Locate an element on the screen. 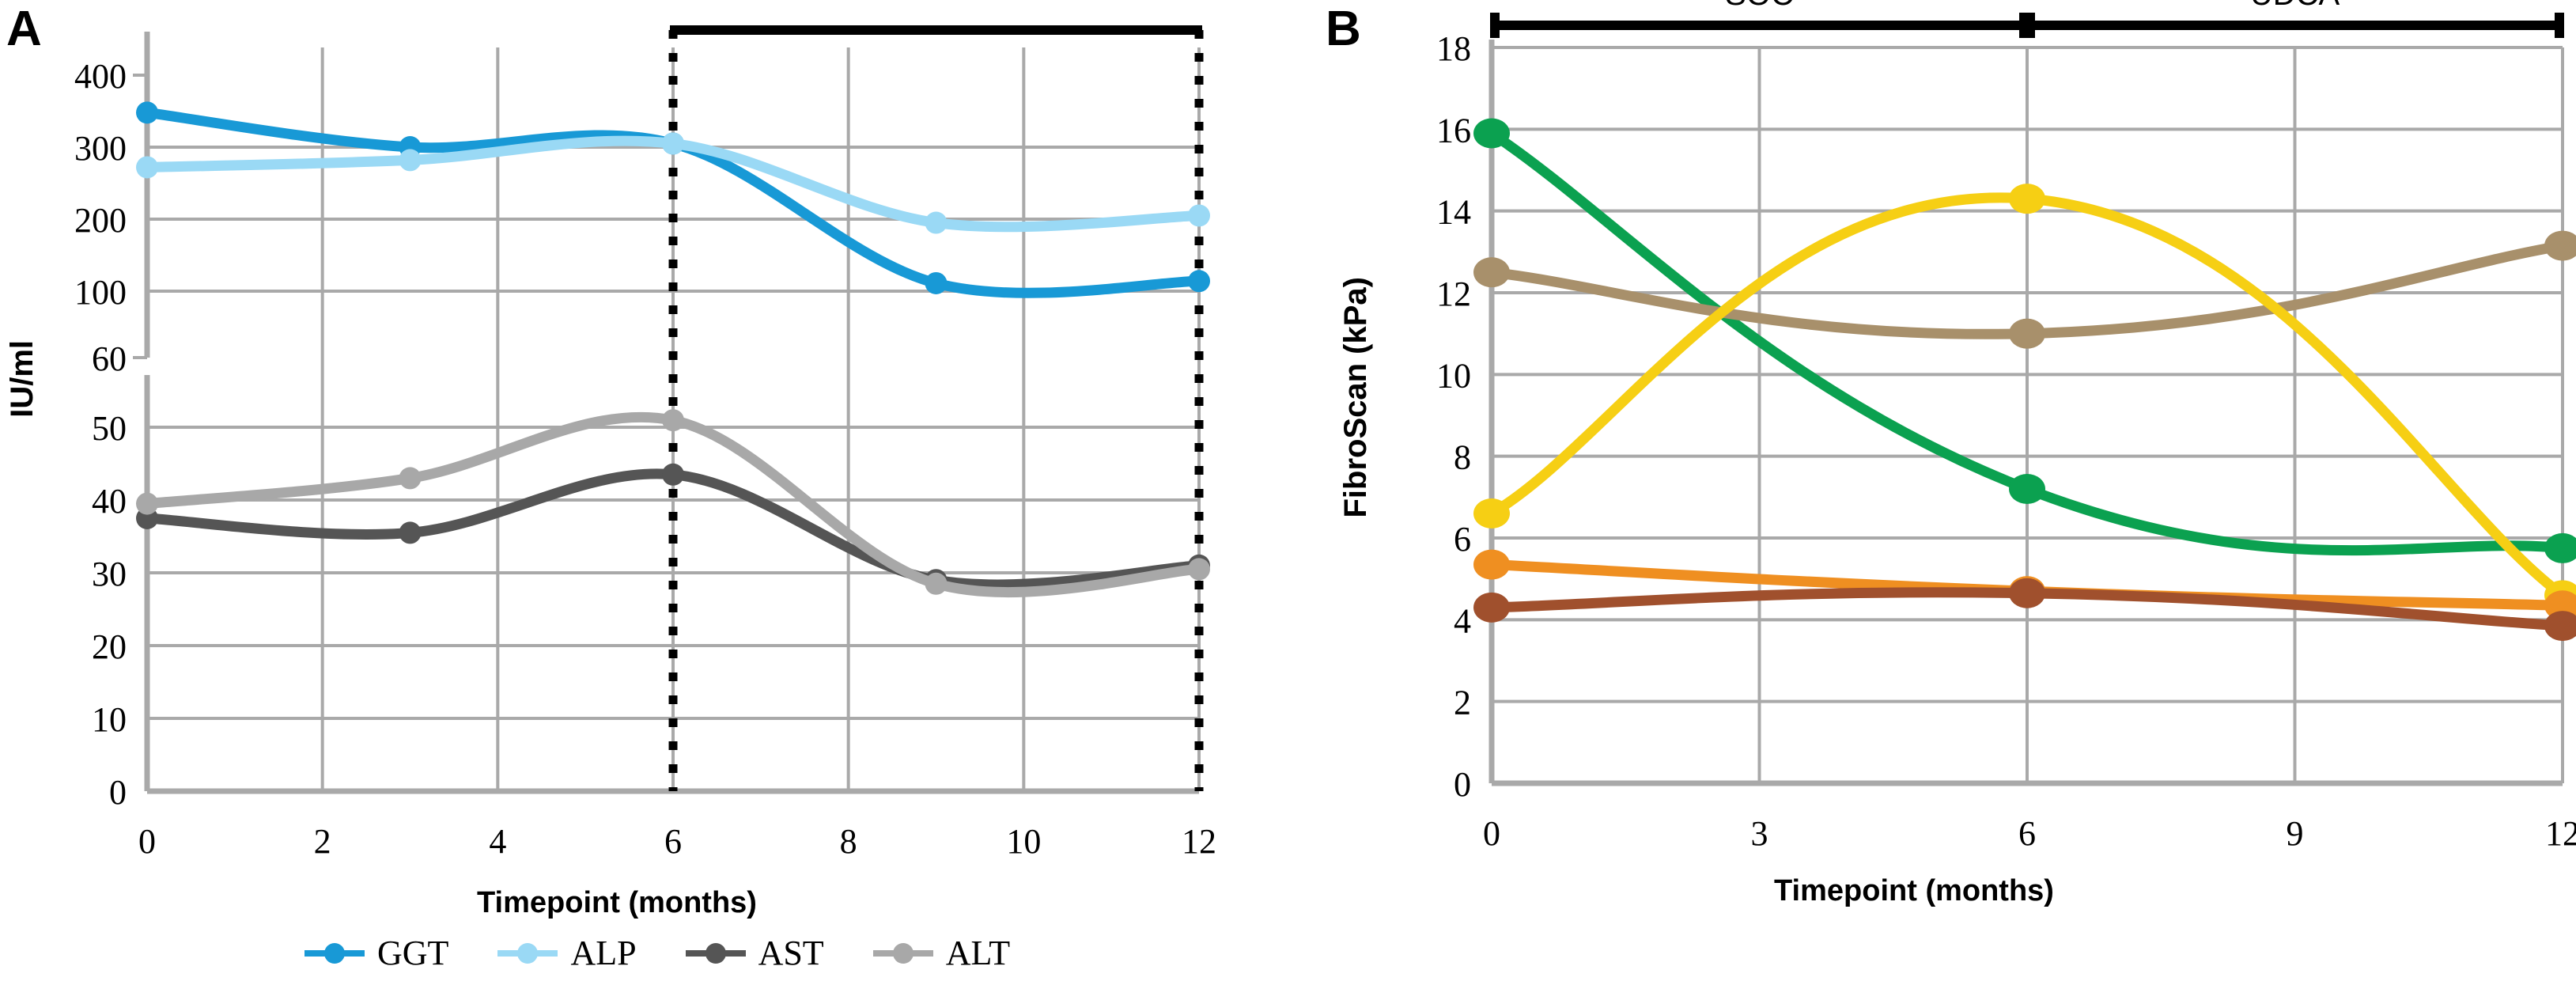 This screenshot has width=2576, height=985. panel-a-legend-item-ggt: GGT is located at coordinates (377, 953).